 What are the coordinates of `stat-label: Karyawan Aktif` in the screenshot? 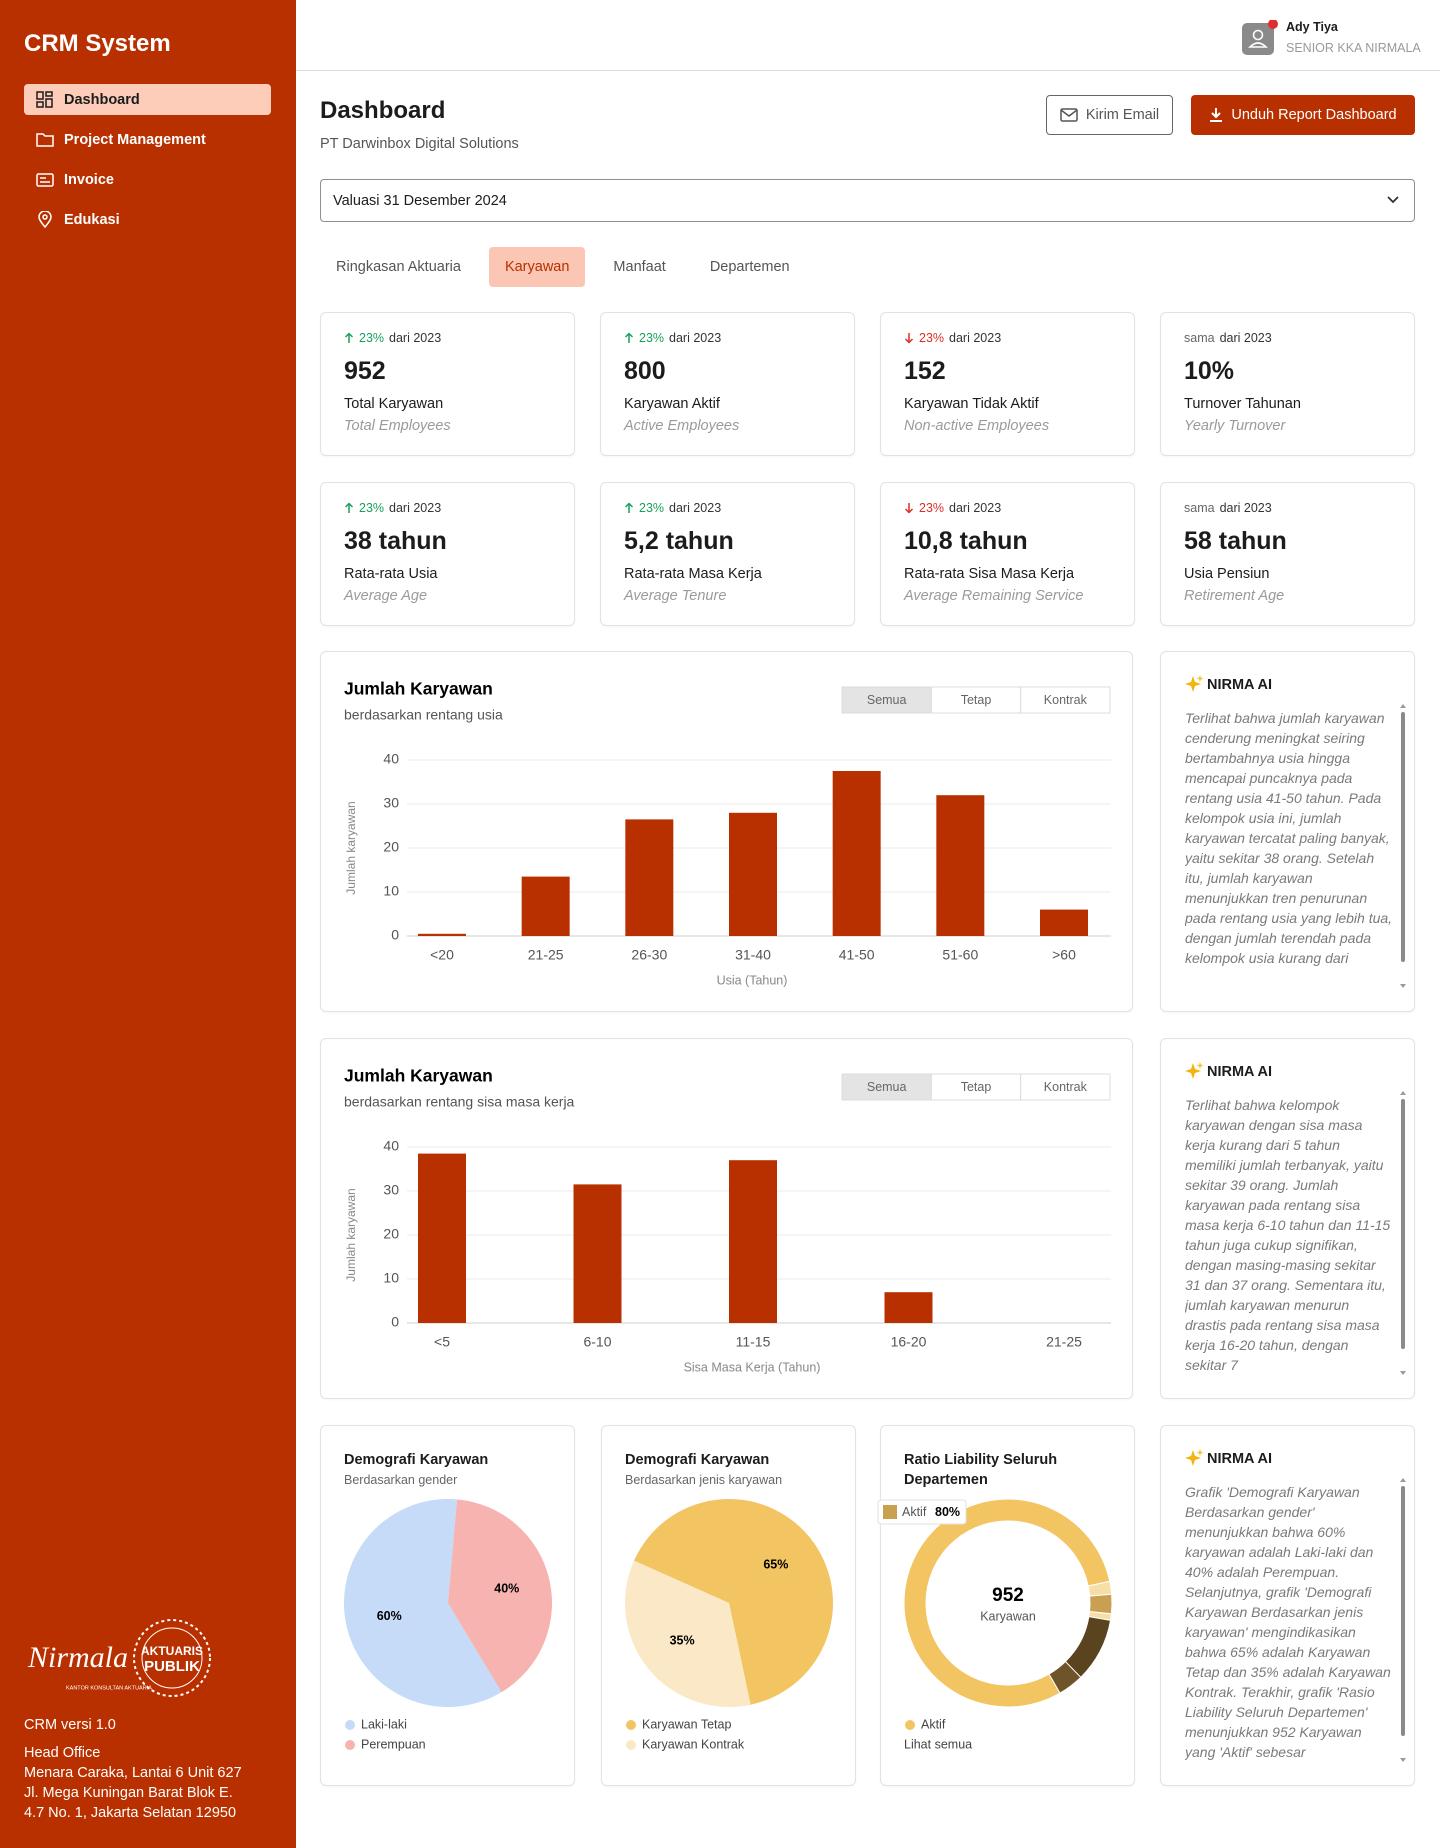 It's located at (672, 404).